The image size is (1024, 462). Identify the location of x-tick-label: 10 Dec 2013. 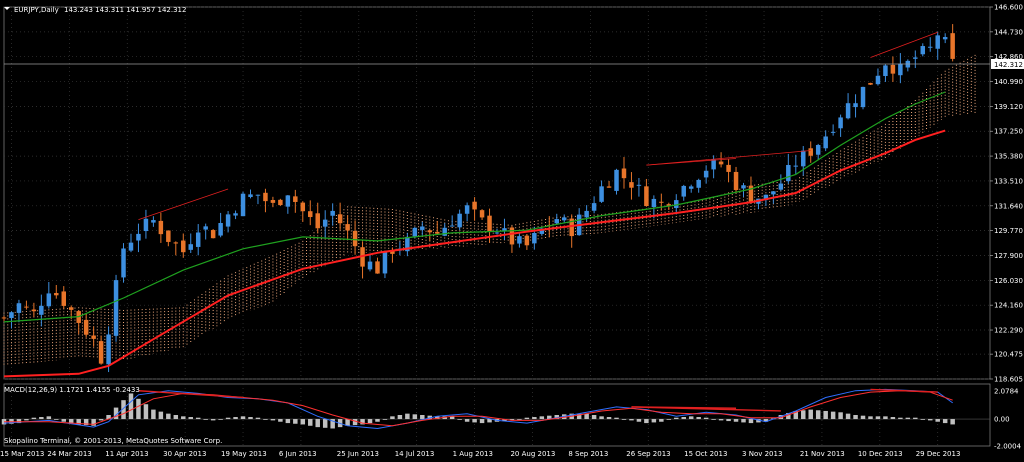
(880, 454).